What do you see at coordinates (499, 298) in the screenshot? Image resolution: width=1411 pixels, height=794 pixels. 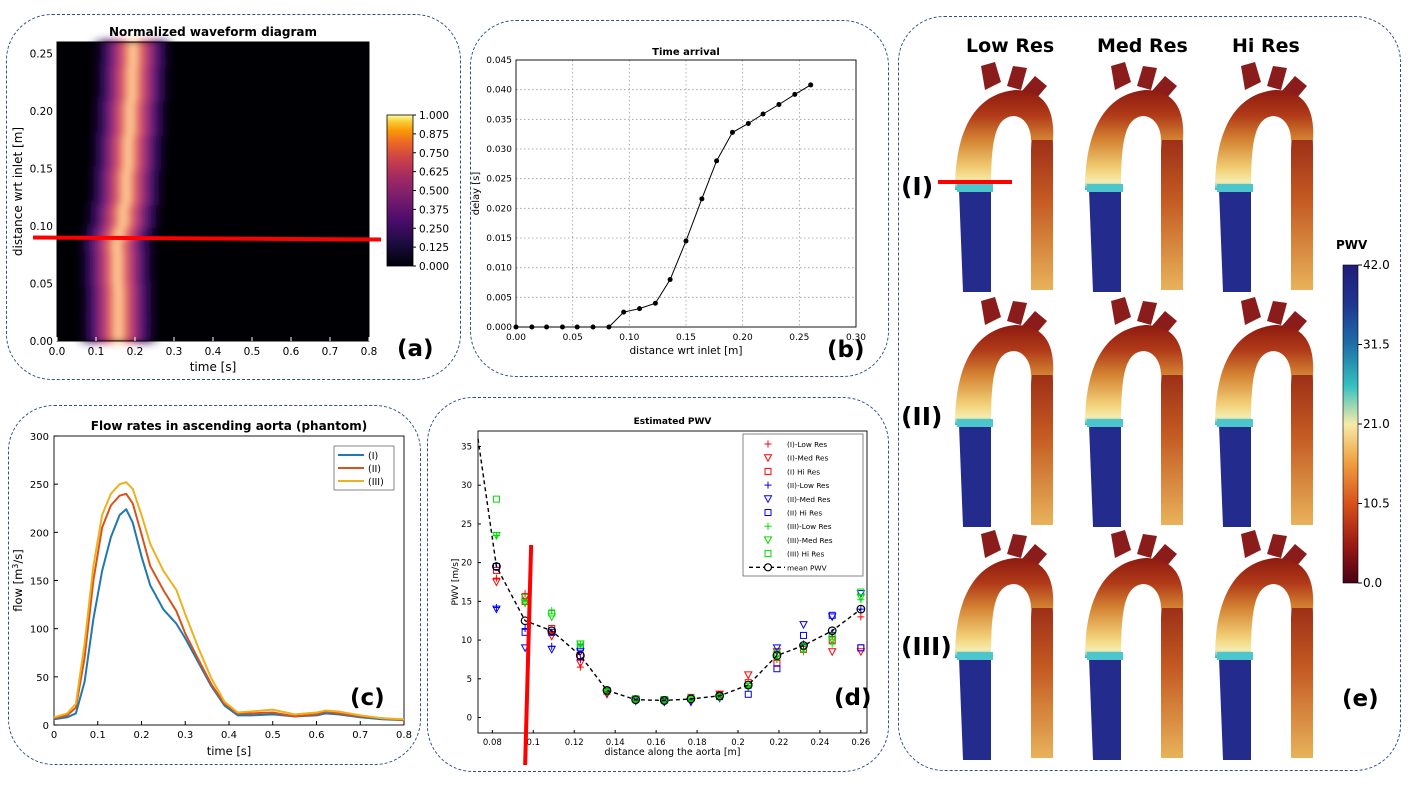 I see `y-tick-label: 0.005` at bounding box center [499, 298].